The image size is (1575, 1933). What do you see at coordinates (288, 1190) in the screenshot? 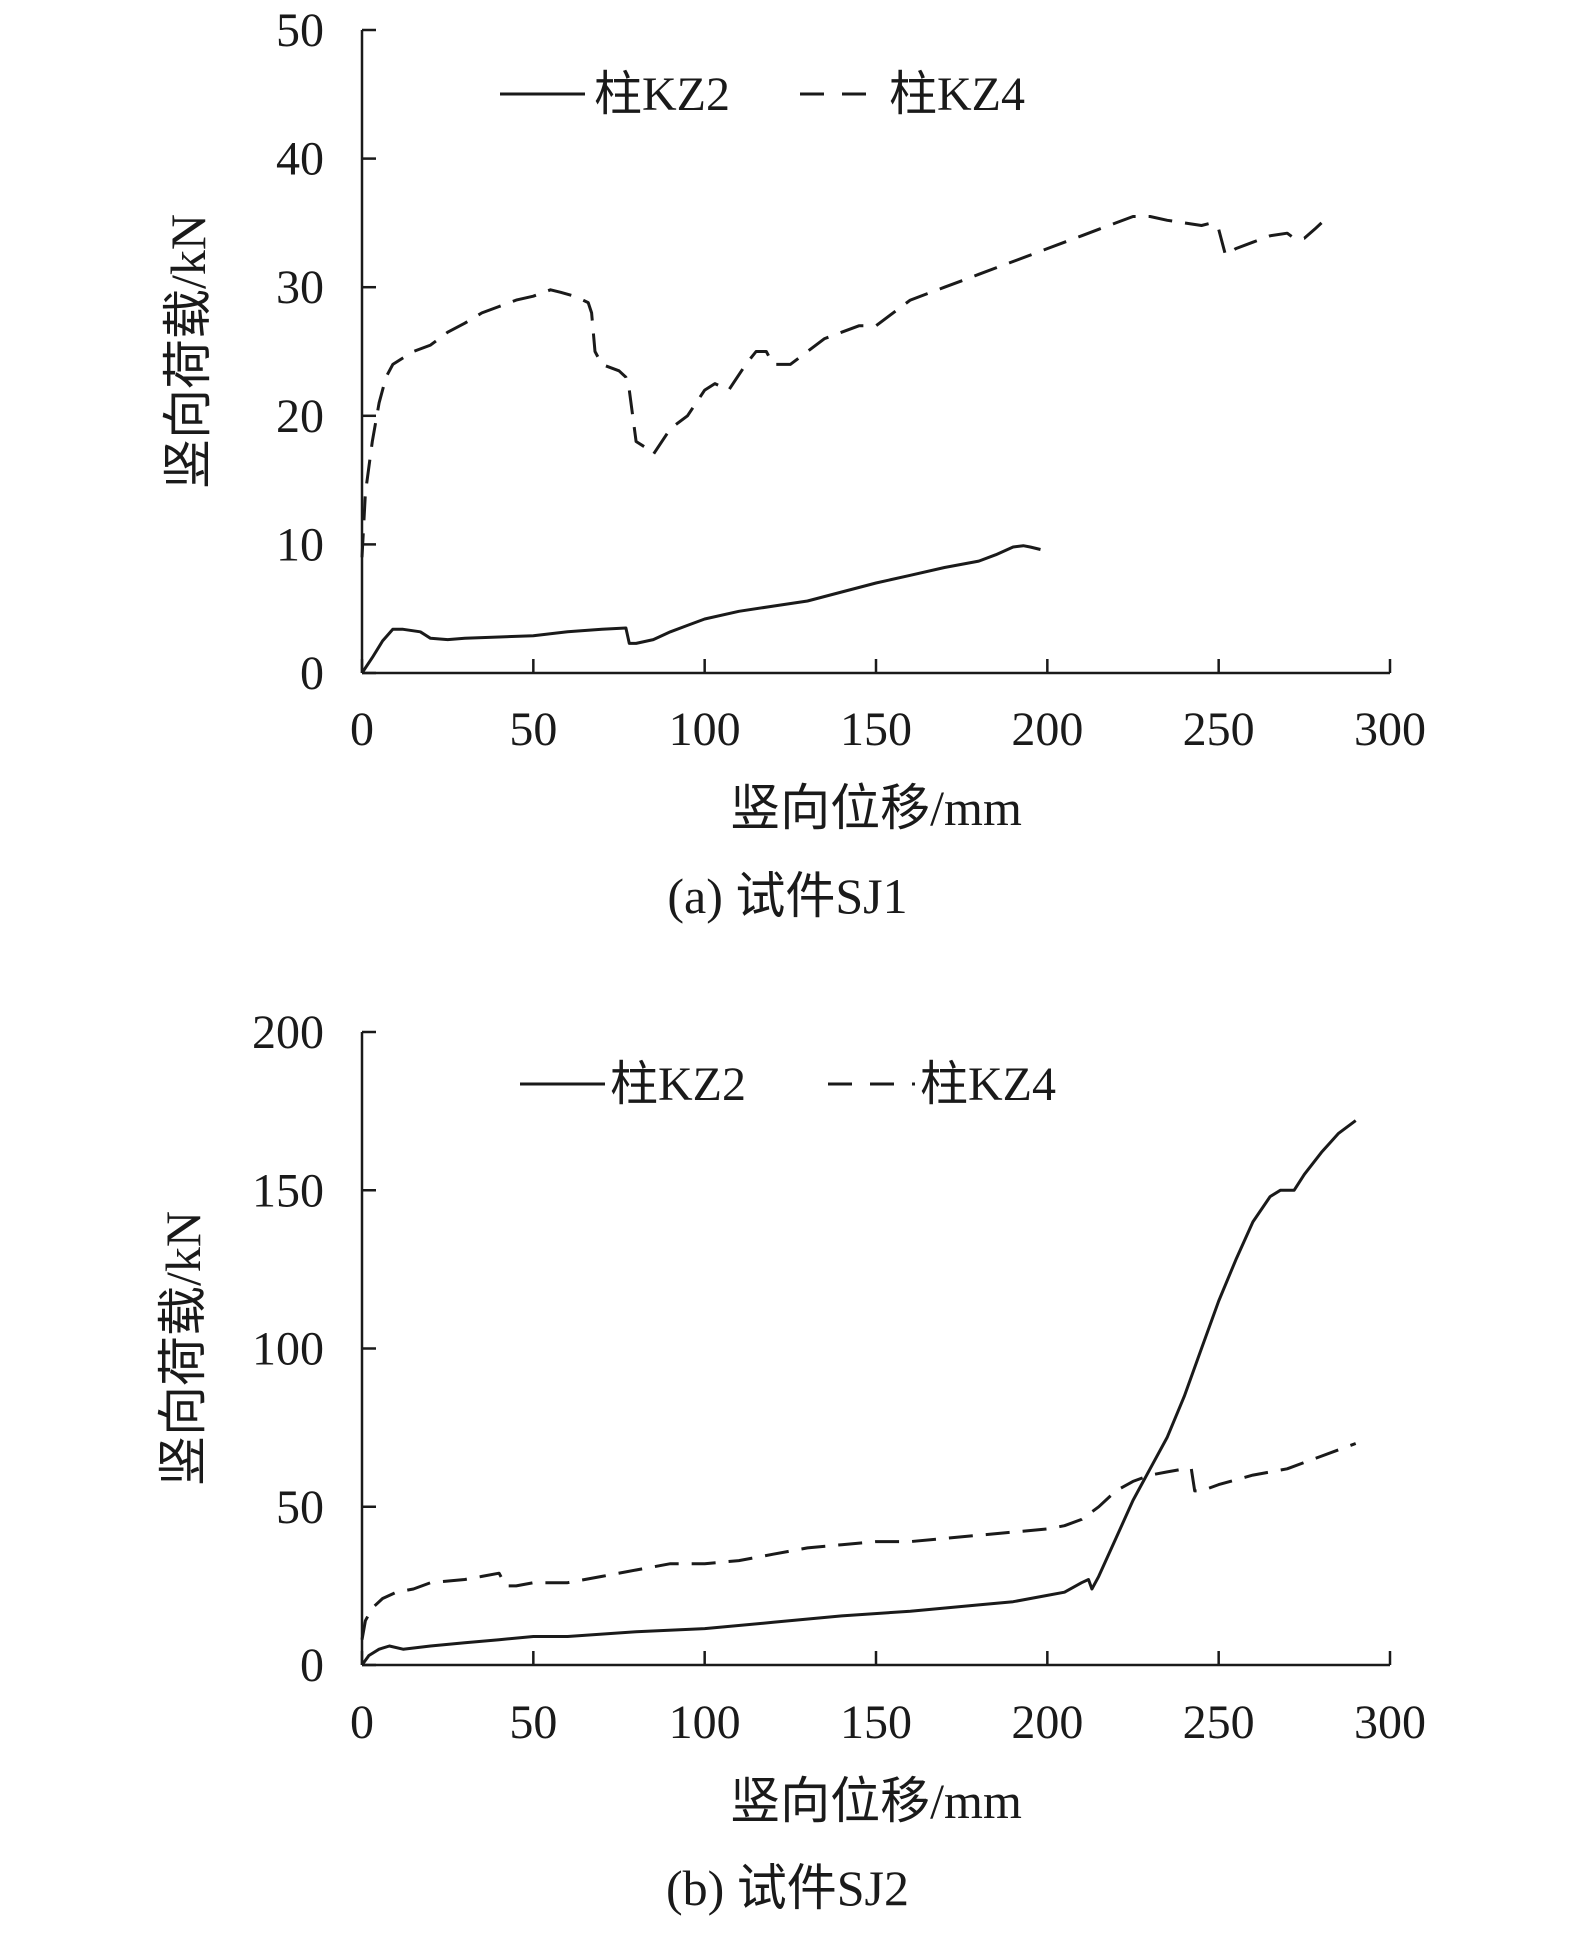
I see `y-tick-label: 150` at bounding box center [288, 1190].